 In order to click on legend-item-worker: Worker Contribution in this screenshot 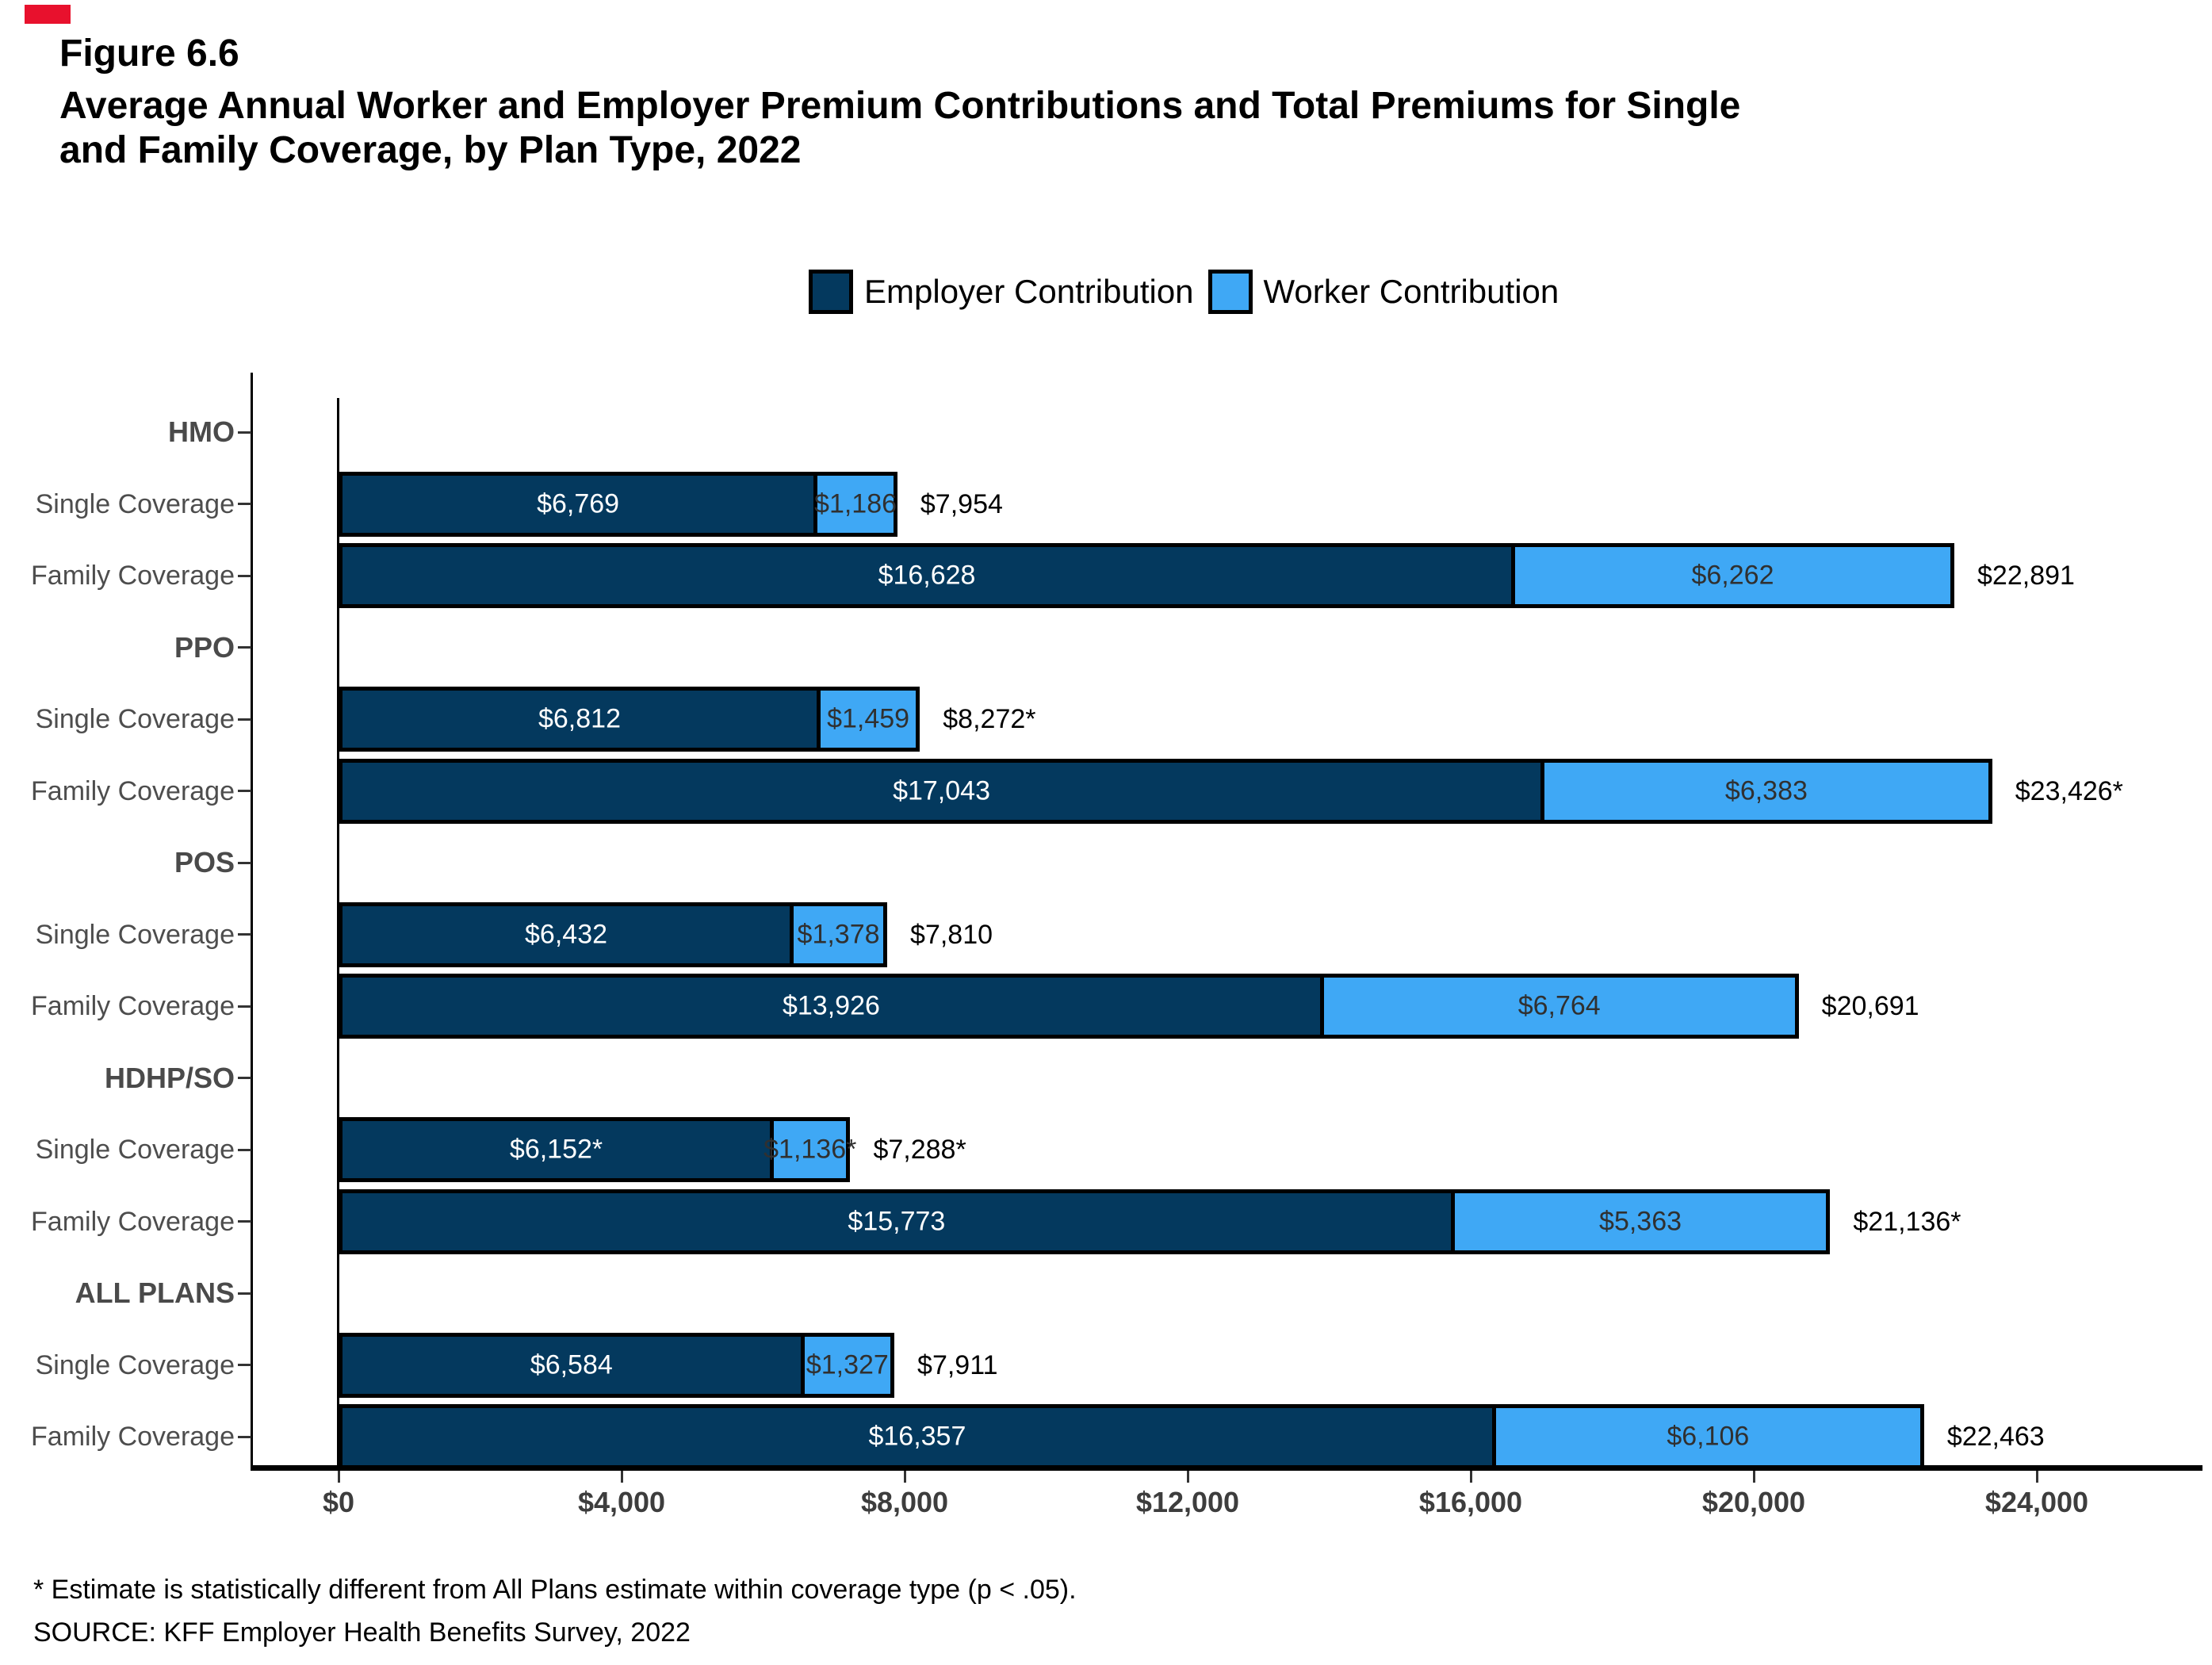, I will do `click(1390, 292)`.